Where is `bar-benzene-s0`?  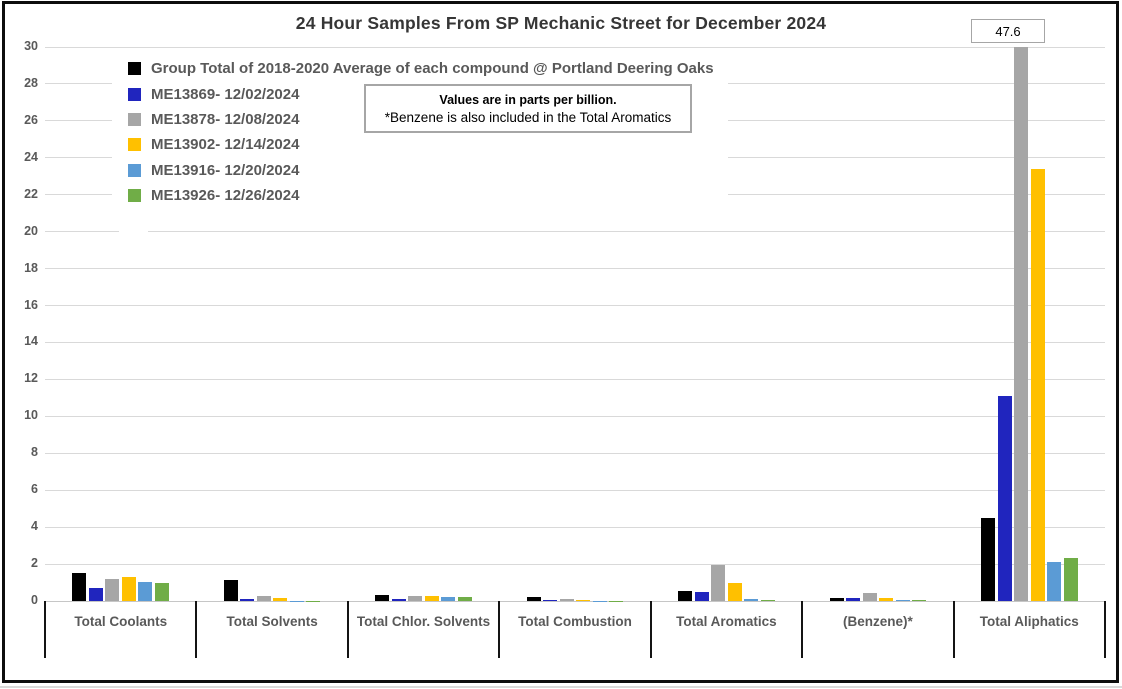 bar-benzene-s0 is located at coordinates (836, 599).